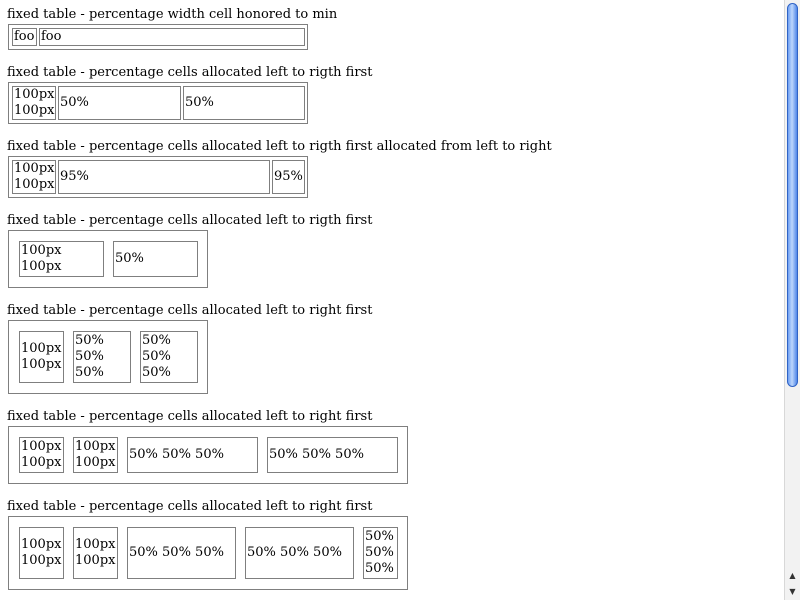 Image resolution: width=800 pixels, height=600 pixels. I want to click on test-table-1: foo foo, so click(158, 37).